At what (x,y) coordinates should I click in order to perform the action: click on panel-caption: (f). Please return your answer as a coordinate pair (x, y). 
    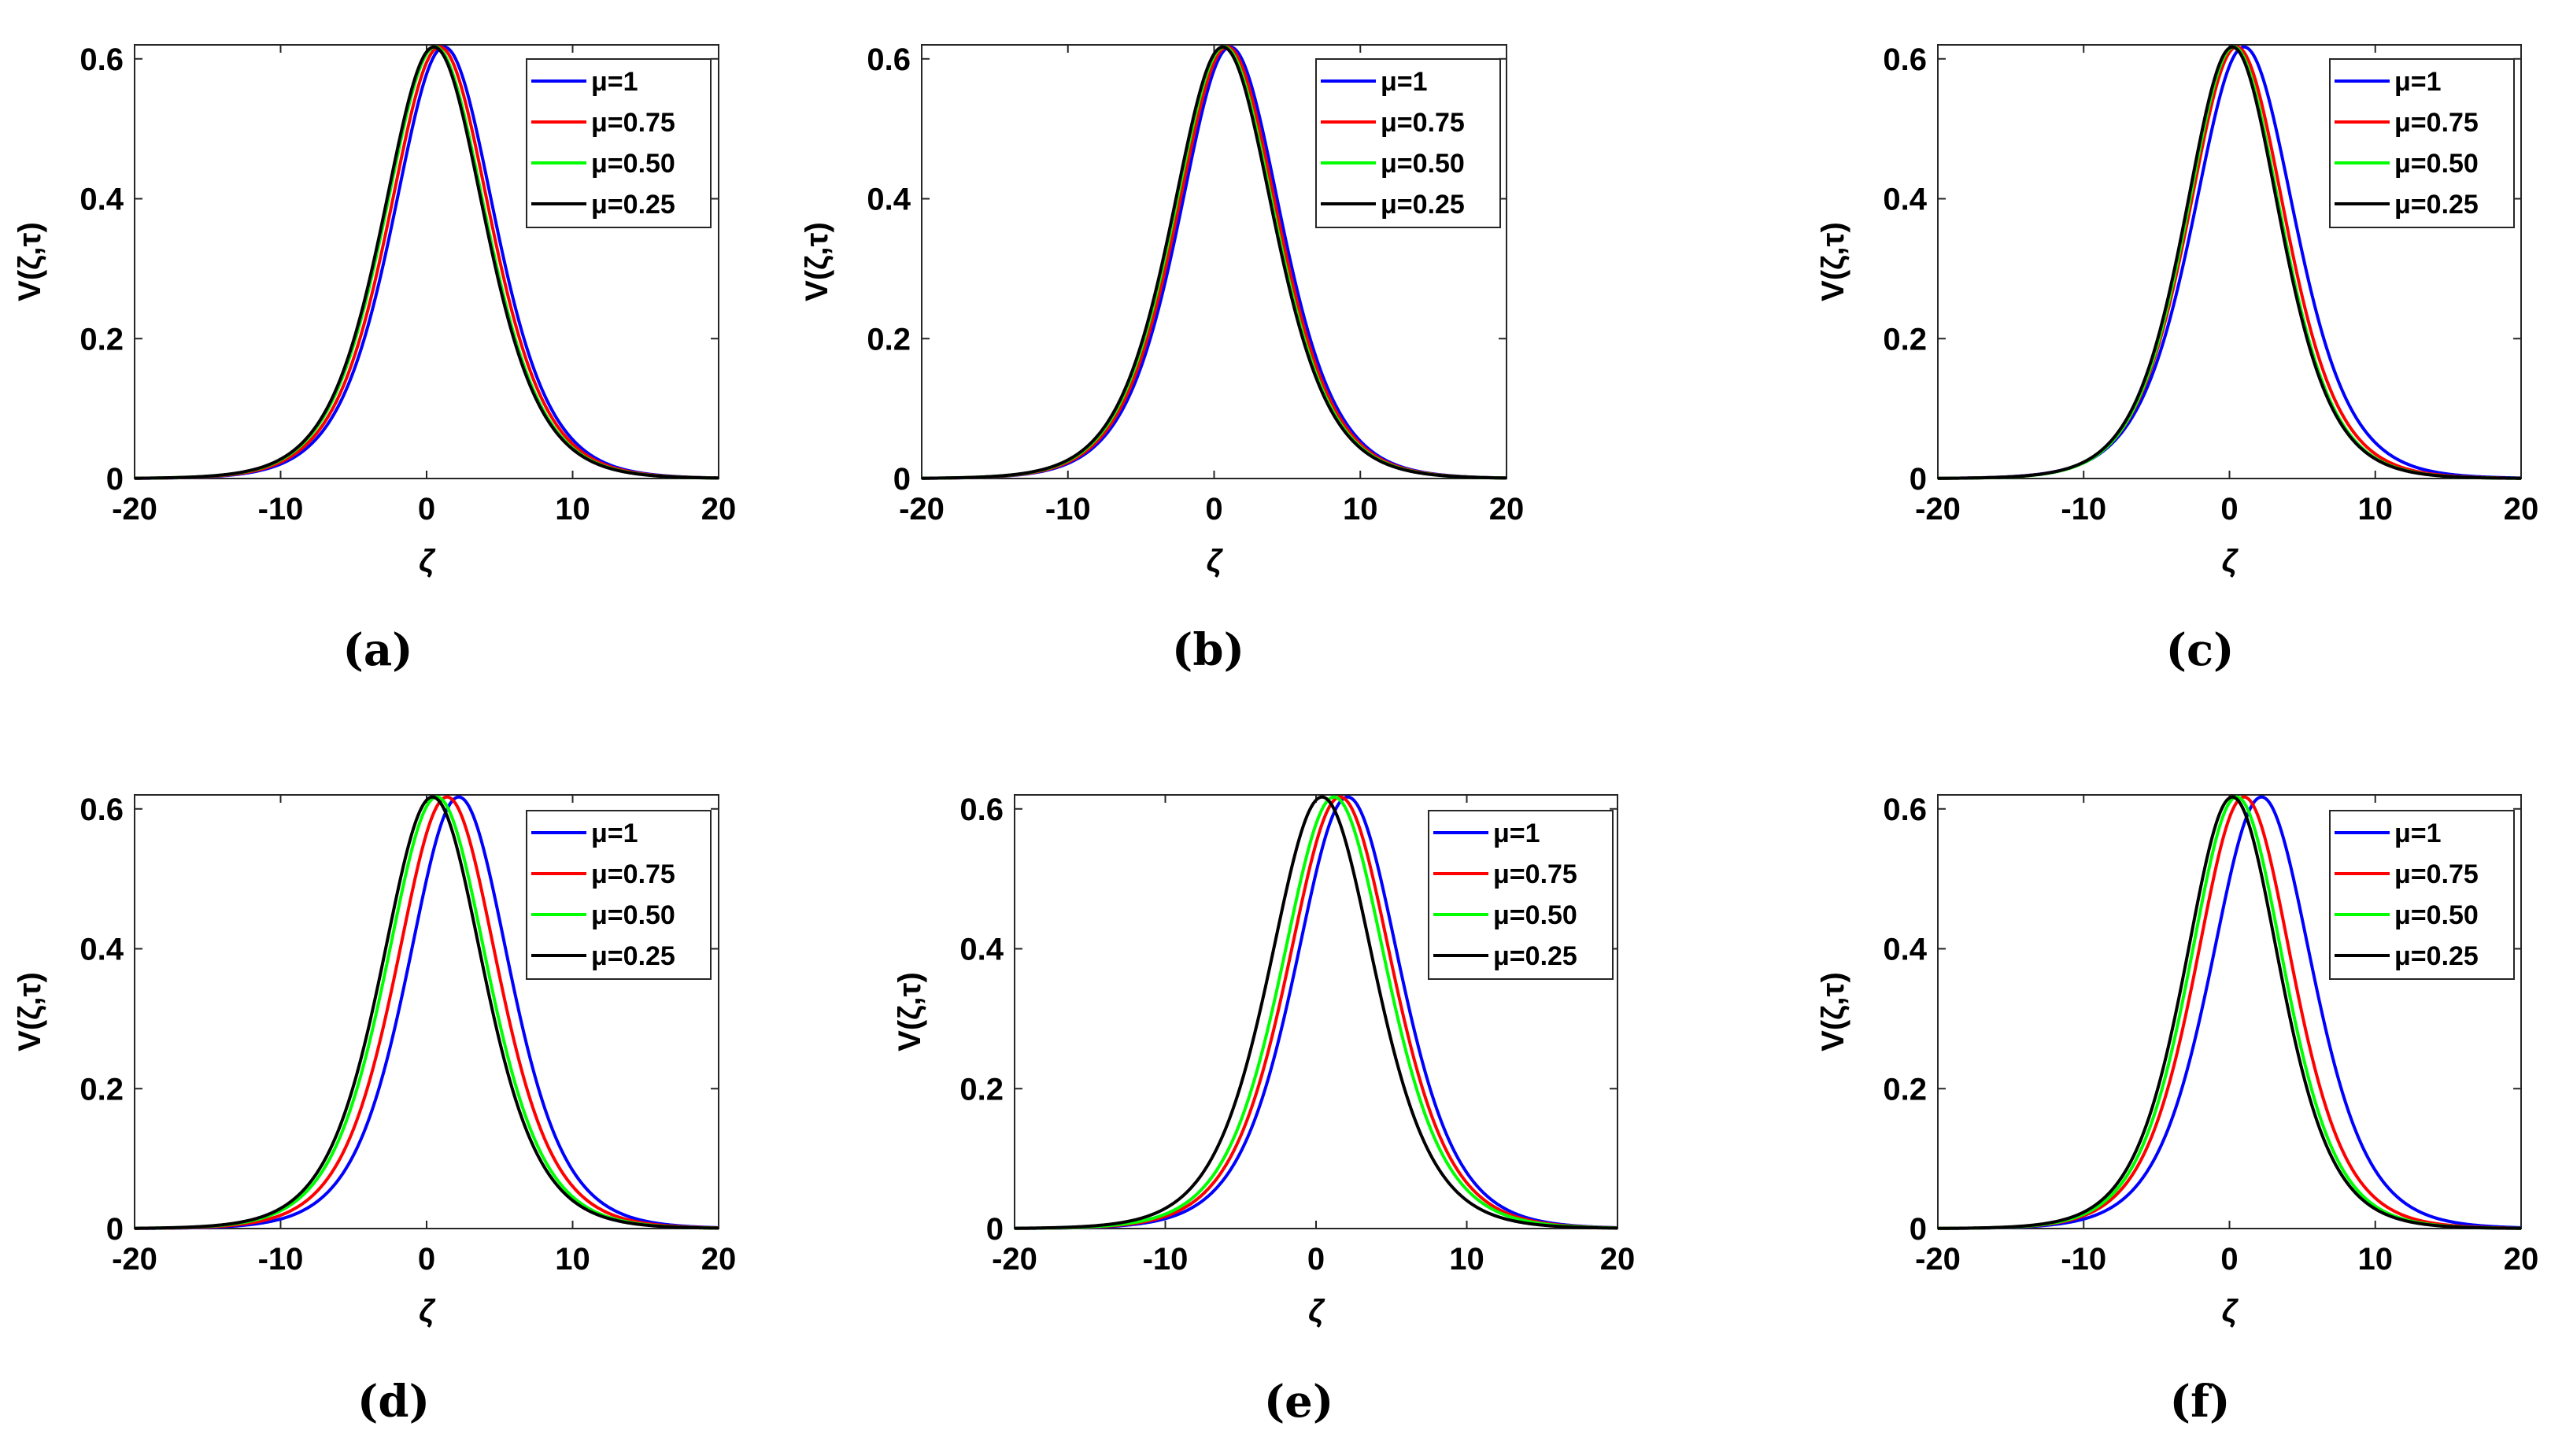
    Looking at the image, I should click on (2199, 1402).